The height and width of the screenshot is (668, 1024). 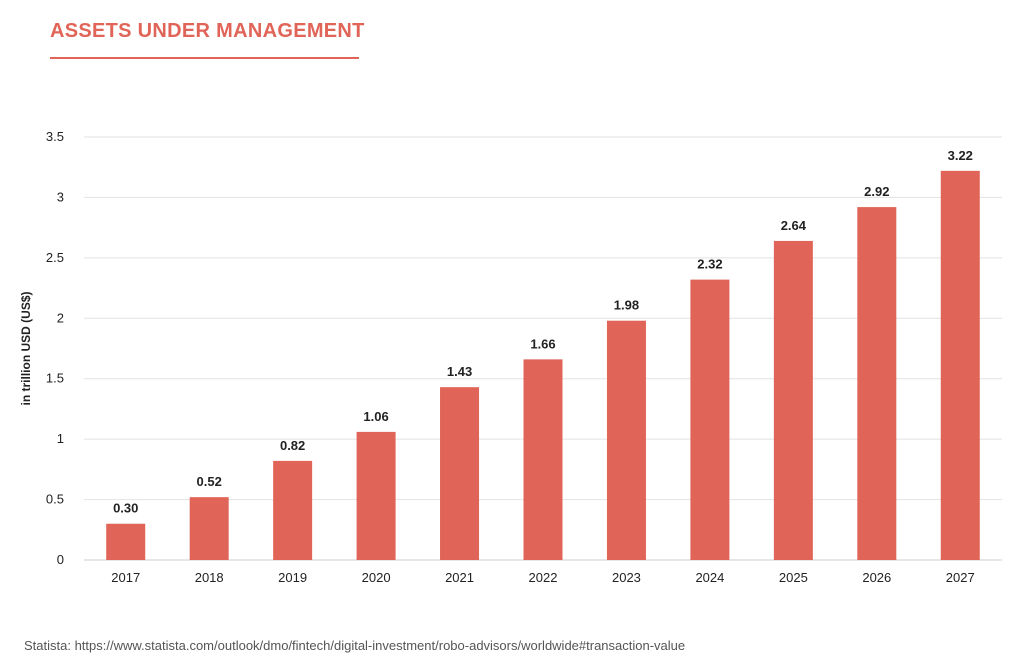 I want to click on y-tick-label: 1, so click(x=60, y=438).